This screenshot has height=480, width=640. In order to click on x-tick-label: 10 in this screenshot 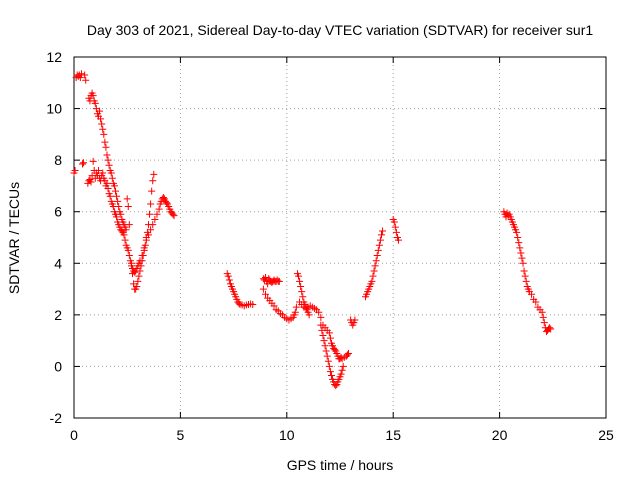, I will do `click(287, 435)`.